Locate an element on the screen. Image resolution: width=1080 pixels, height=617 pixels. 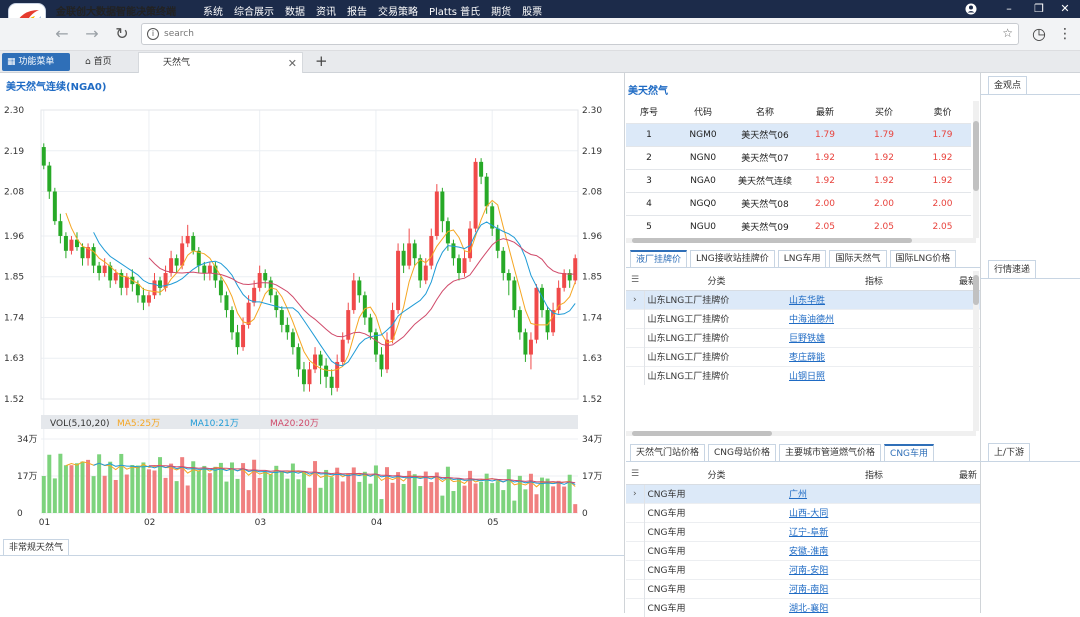
tab-unconventional-gas: 非常规天然气 is located at coordinates (36, 547).